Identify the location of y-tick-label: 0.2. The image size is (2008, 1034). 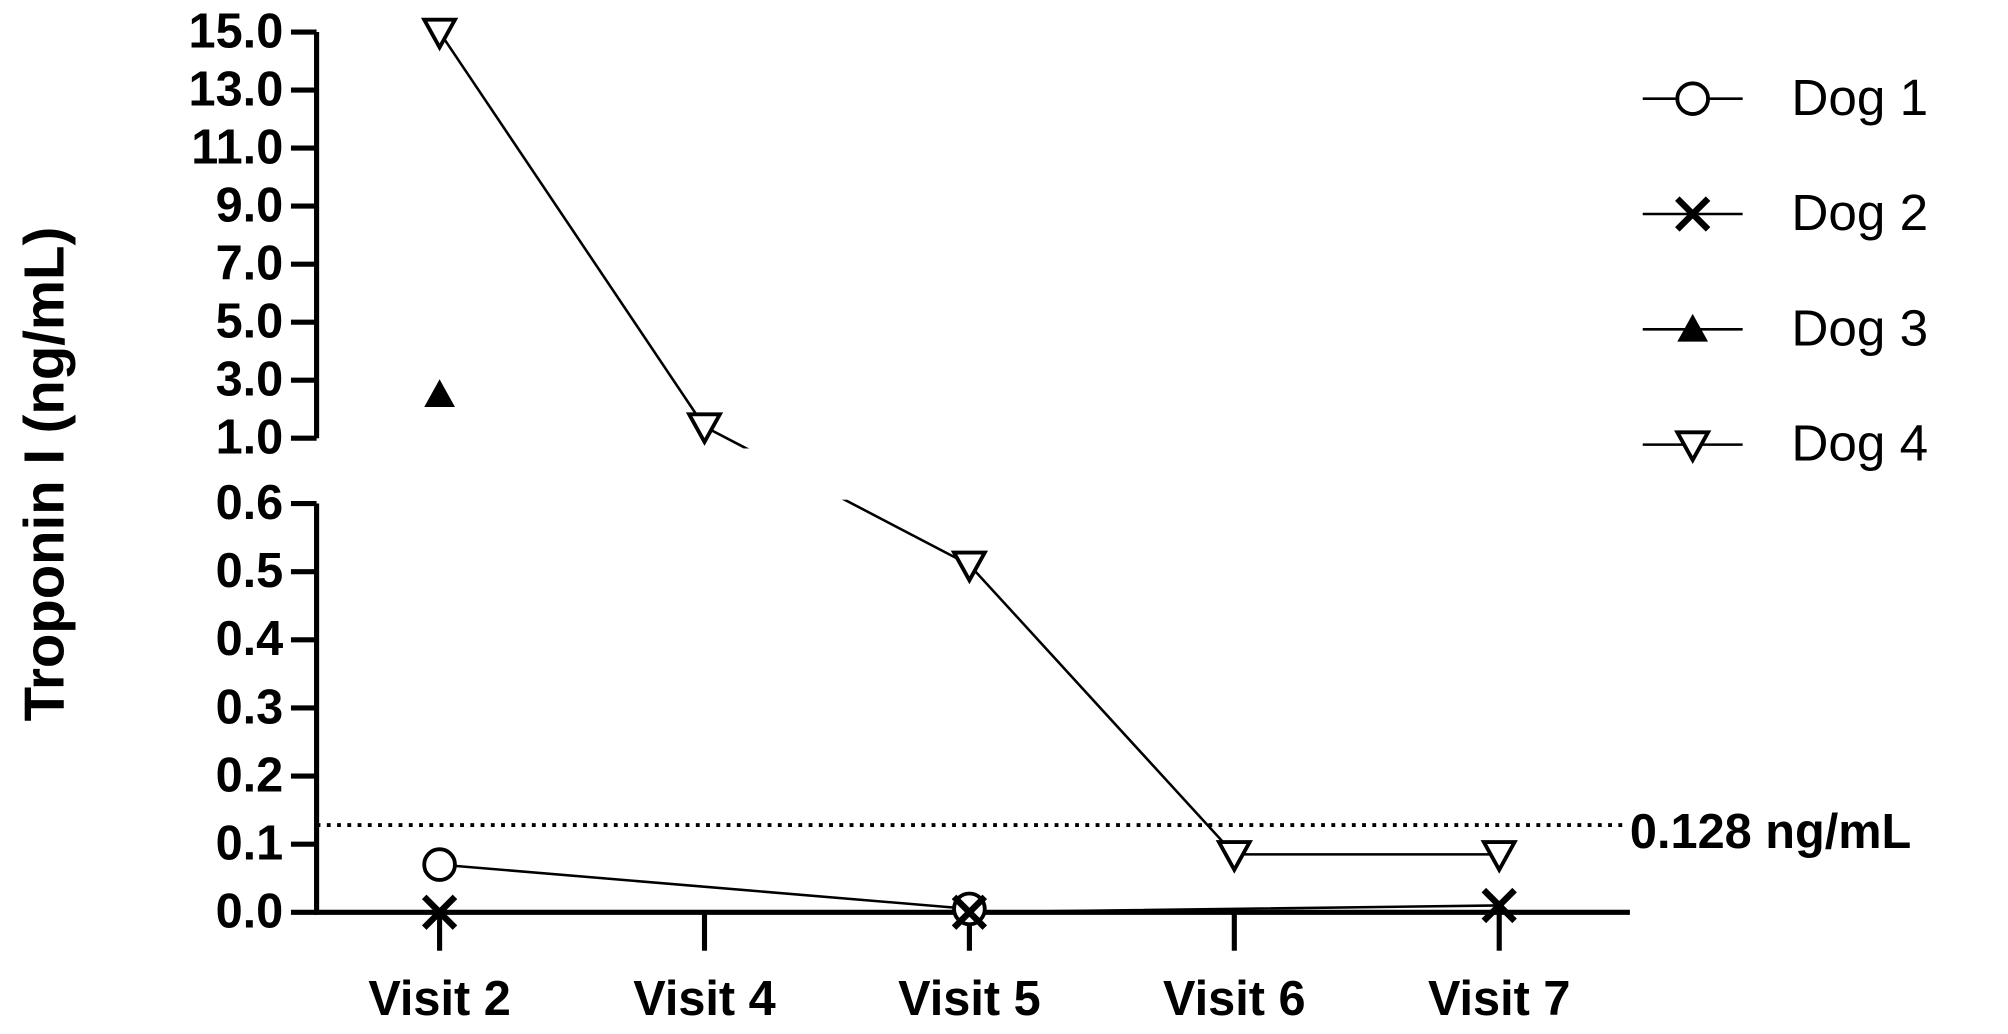
(250, 775).